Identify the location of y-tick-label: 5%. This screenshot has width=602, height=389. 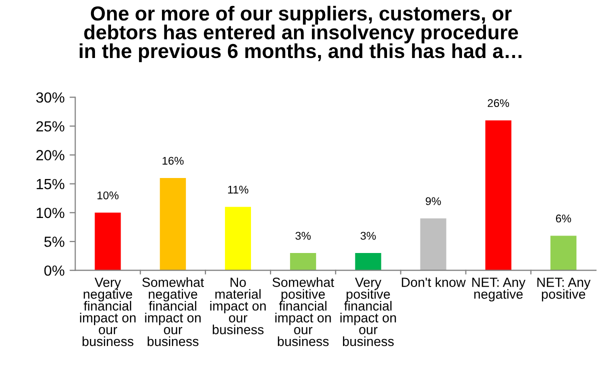
(54, 241).